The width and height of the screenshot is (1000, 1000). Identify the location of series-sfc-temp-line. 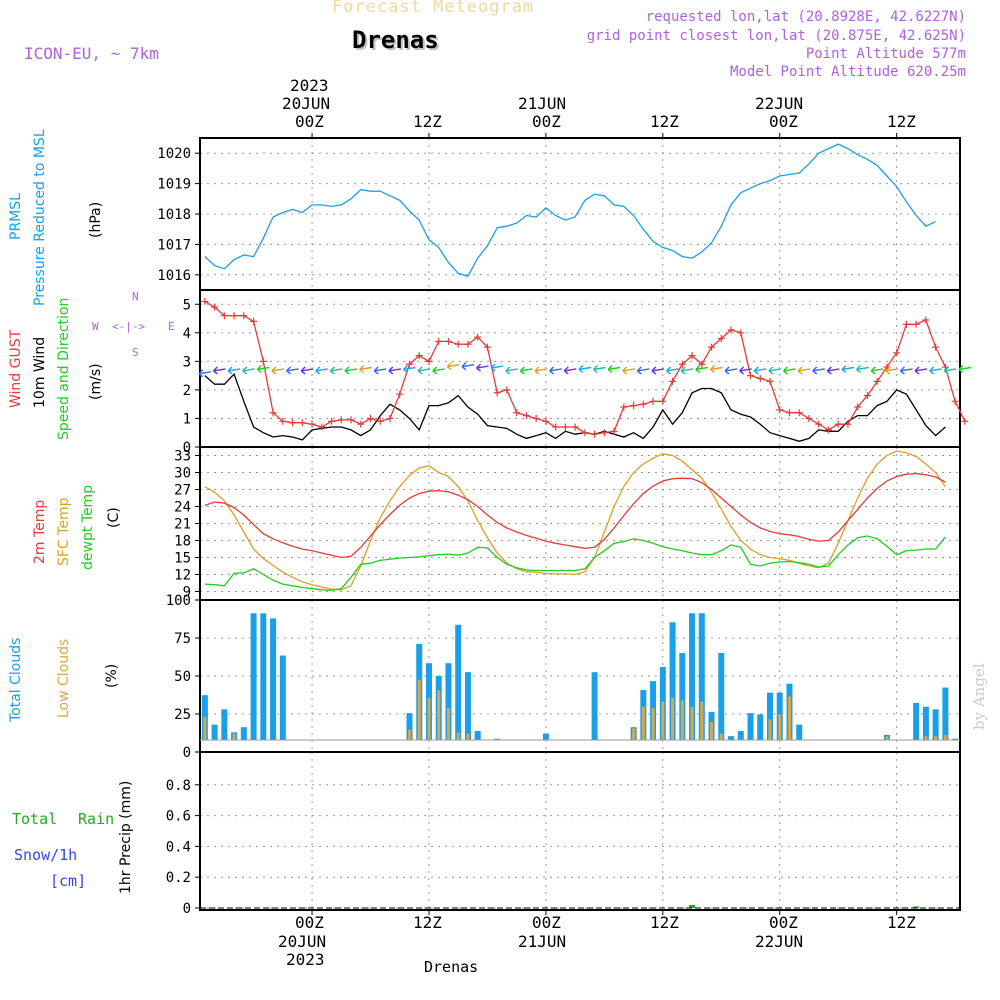
(575, 520).